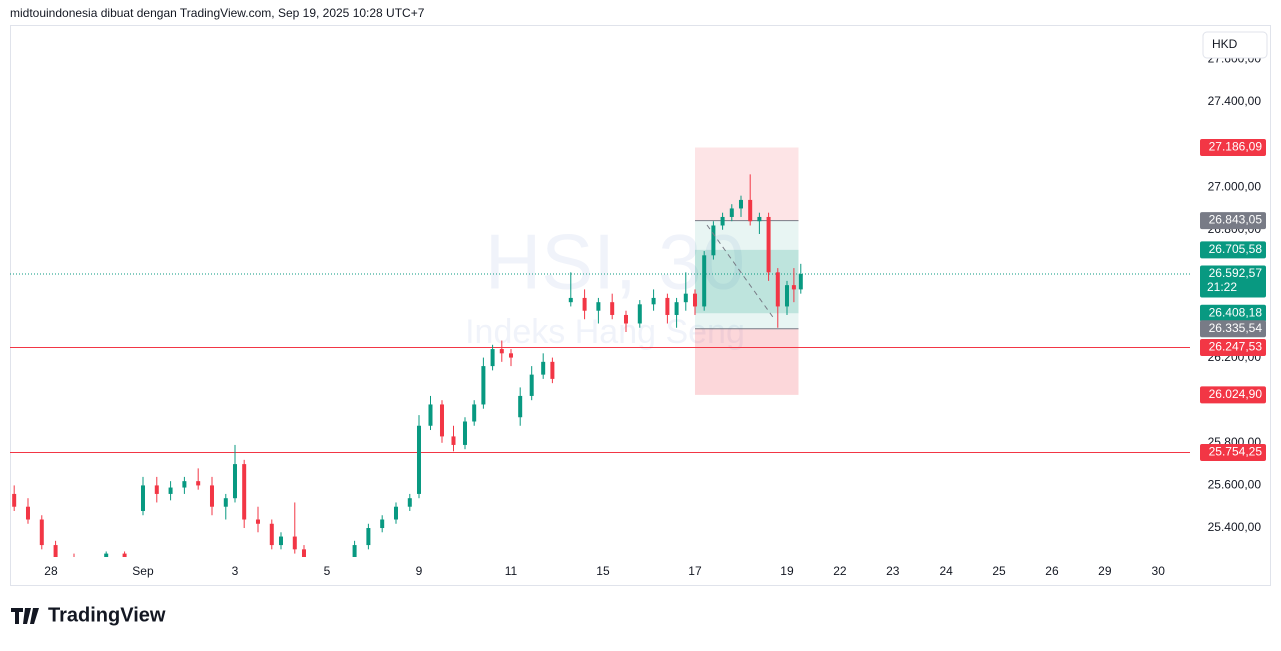  Describe the element at coordinates (1236, 394) in the screenshot. I see `price-label: 26.024,90` at that location.